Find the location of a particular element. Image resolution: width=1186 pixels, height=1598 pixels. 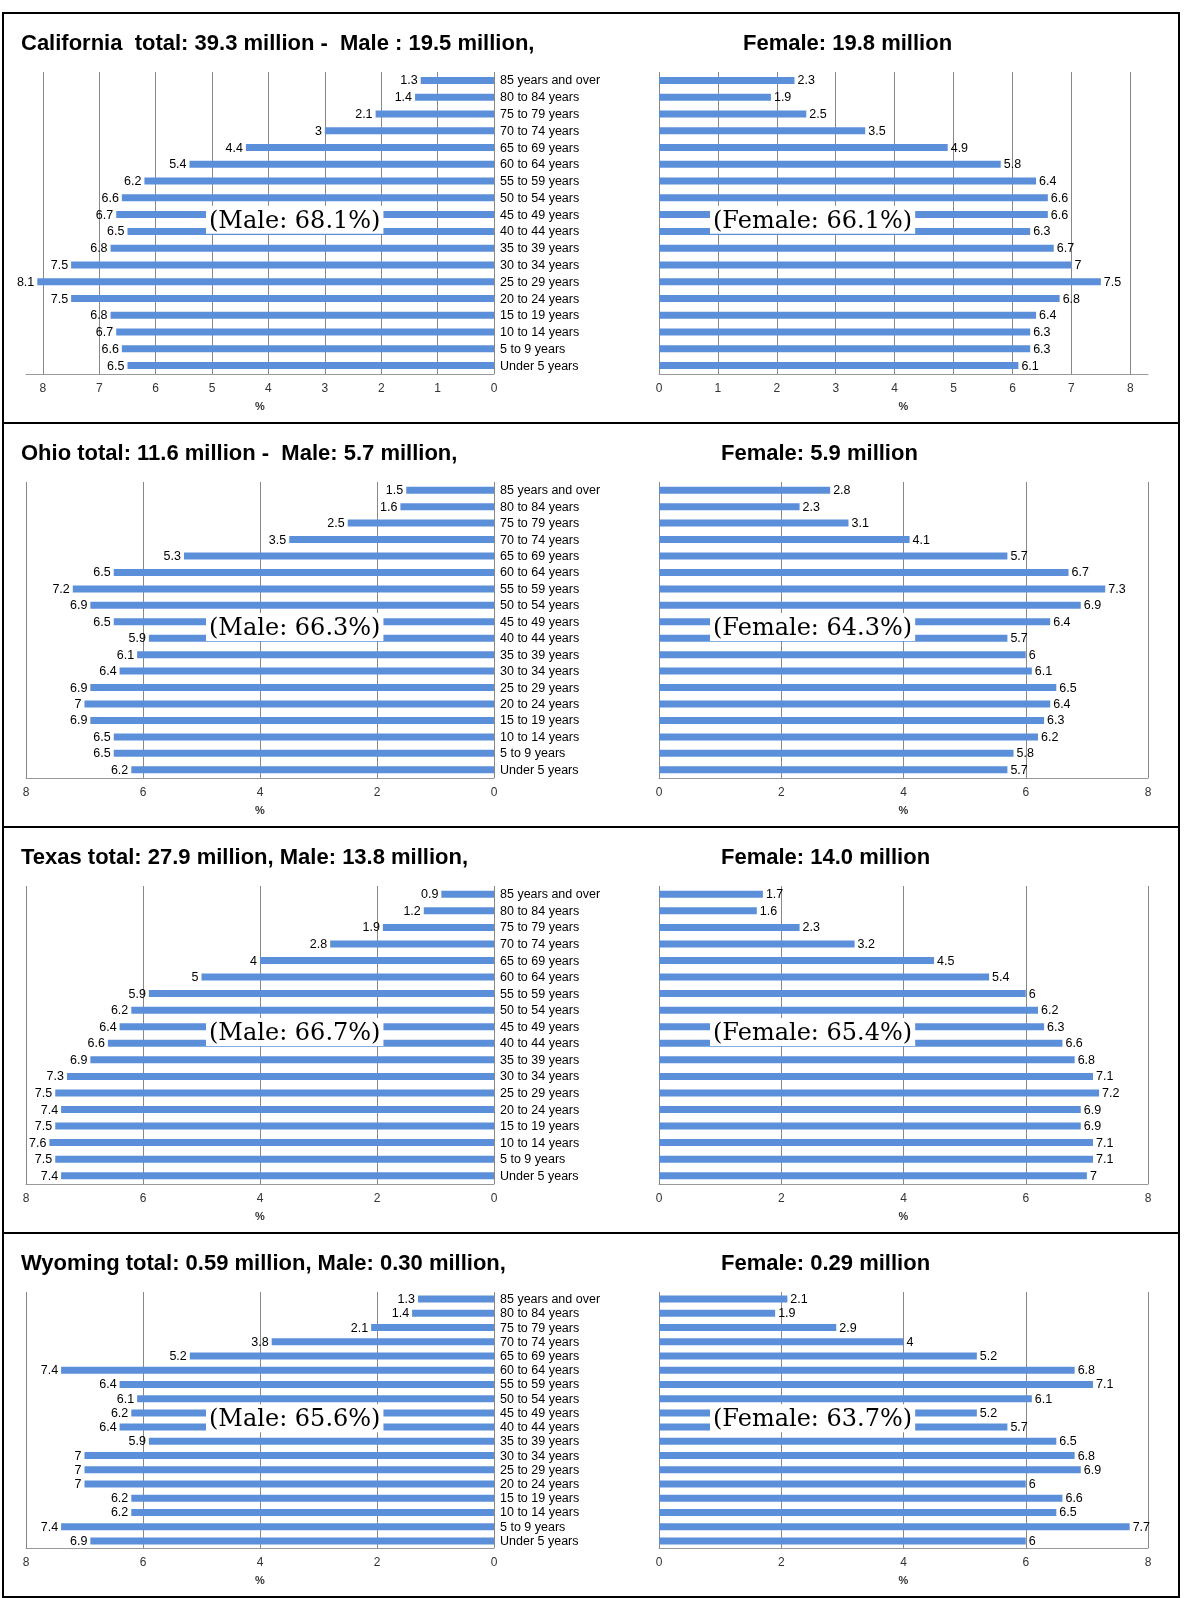

x-tick-label: 1 is located at coordinates (718, 388).